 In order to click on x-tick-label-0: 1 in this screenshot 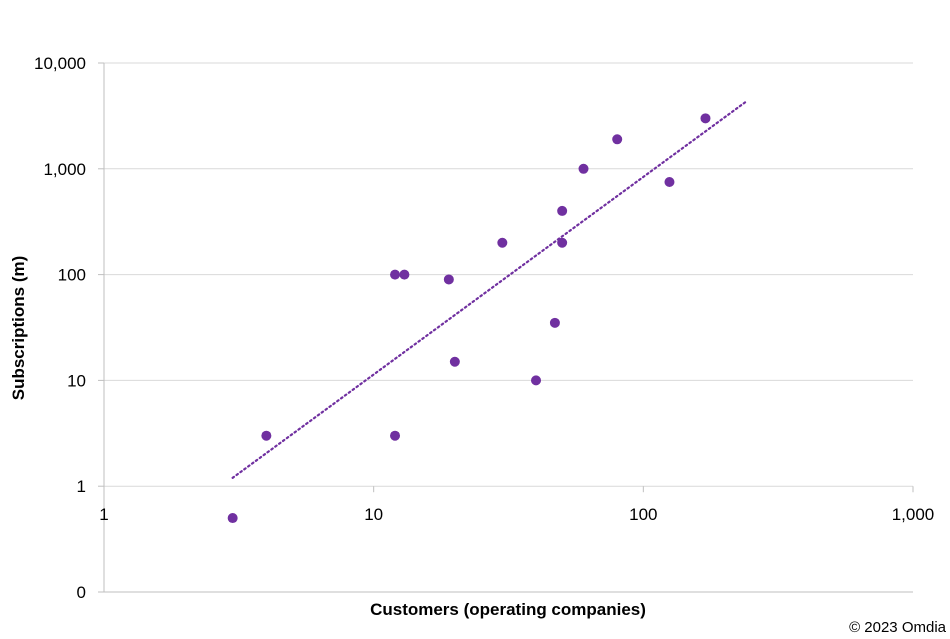, I will do `click(103, 514)`.